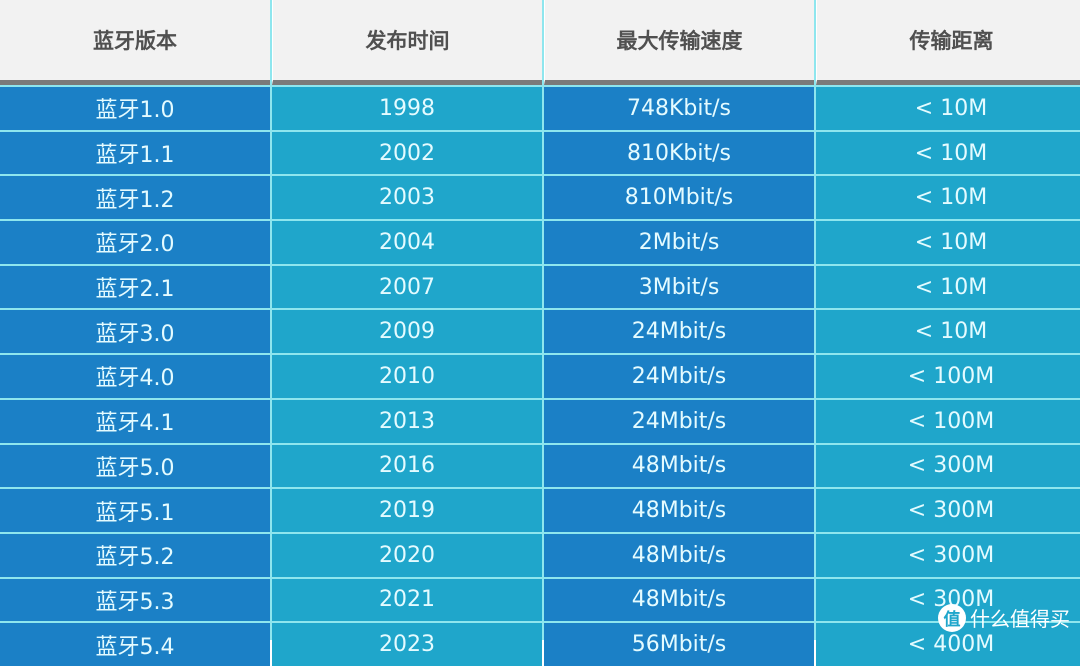 The height and width of the screenshot is (666, 1080). What do you see at coordinates (679, 108) in the screenshot?
I see `cell-max-speed: 748Kbit/s` at bounding box center [679, 108].